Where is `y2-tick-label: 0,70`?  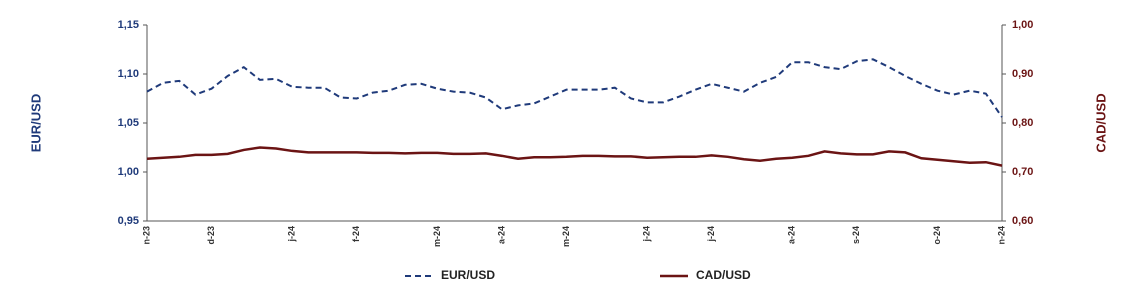 y2-tick-label: 0,70 is located at coordinates (1022, 172).